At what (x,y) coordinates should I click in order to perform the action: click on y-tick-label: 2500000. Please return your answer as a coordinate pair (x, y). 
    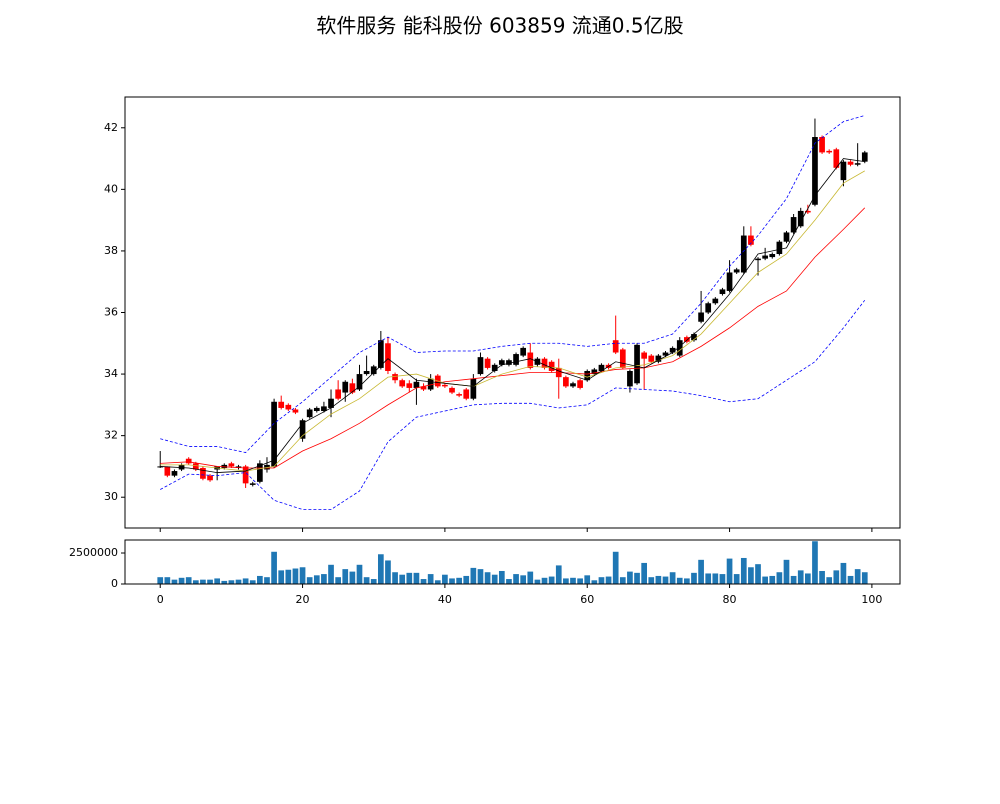
    Looking at the image, I should click on (93, 552).